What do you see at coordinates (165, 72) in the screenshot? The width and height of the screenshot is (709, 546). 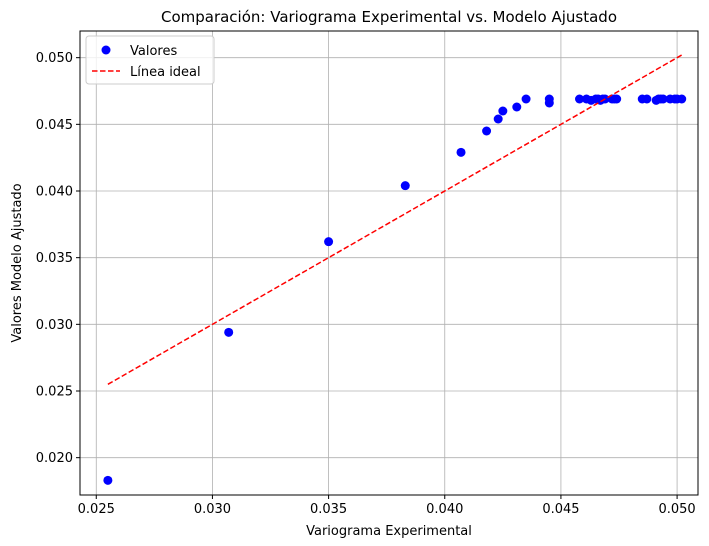 I see `legend-label-linea-ideal: Línea ideal` at bounding box center [165, 72].